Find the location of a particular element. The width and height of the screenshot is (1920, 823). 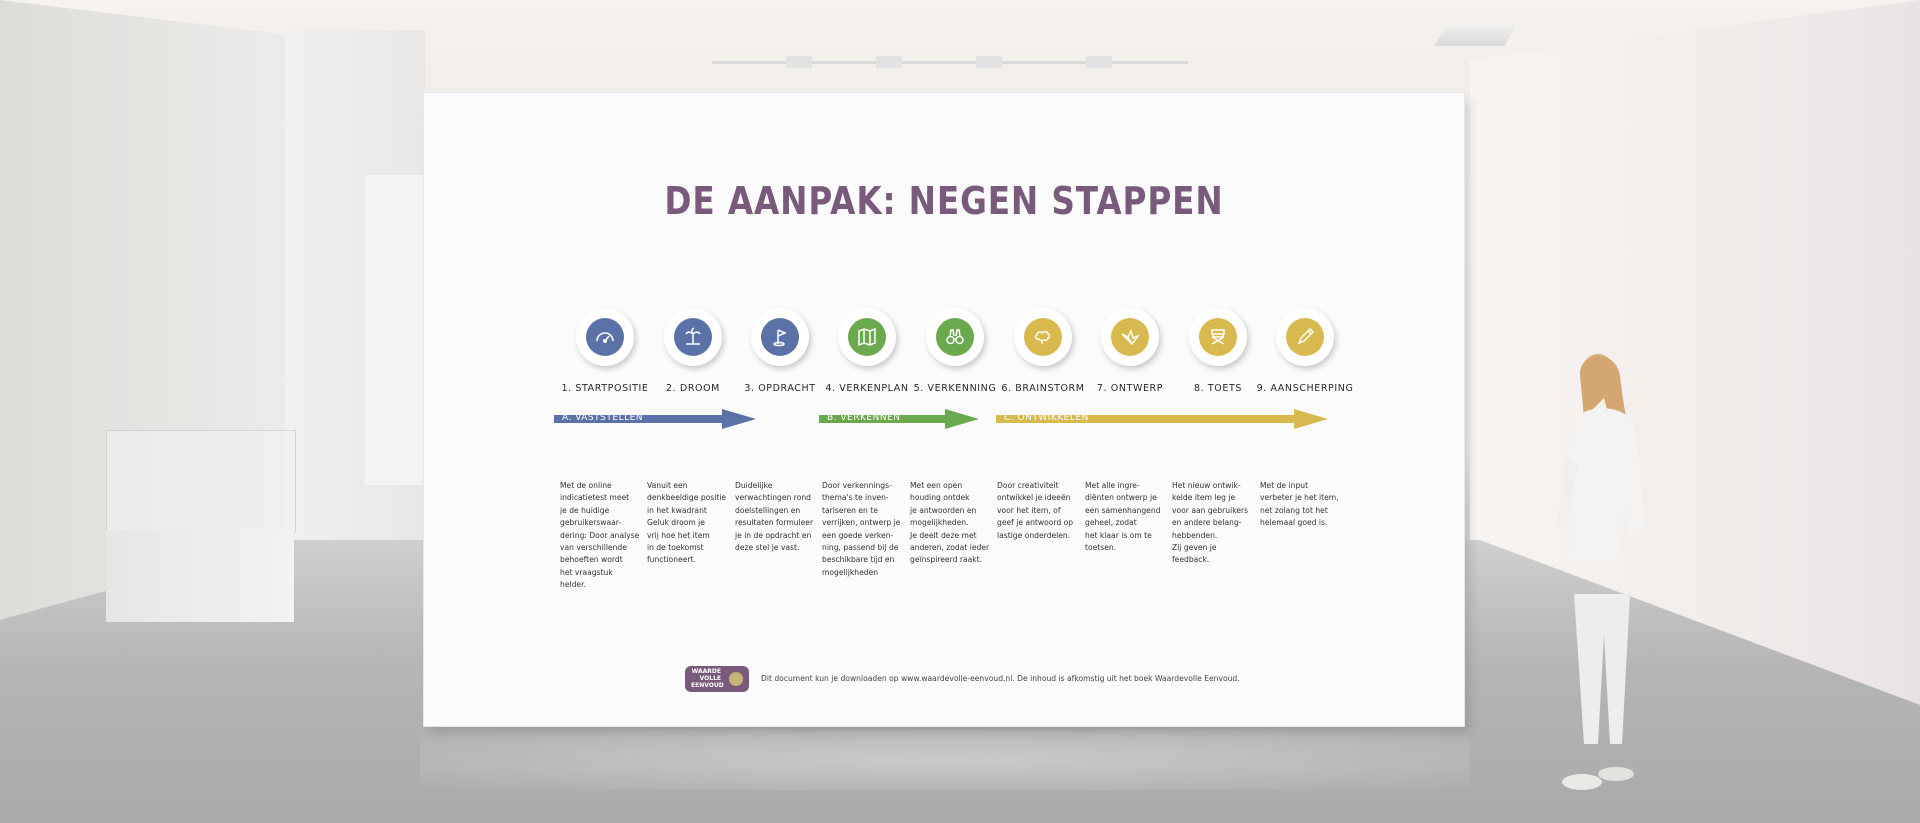

step-label: 8. TOETS is located at coordinates (1218, 388).